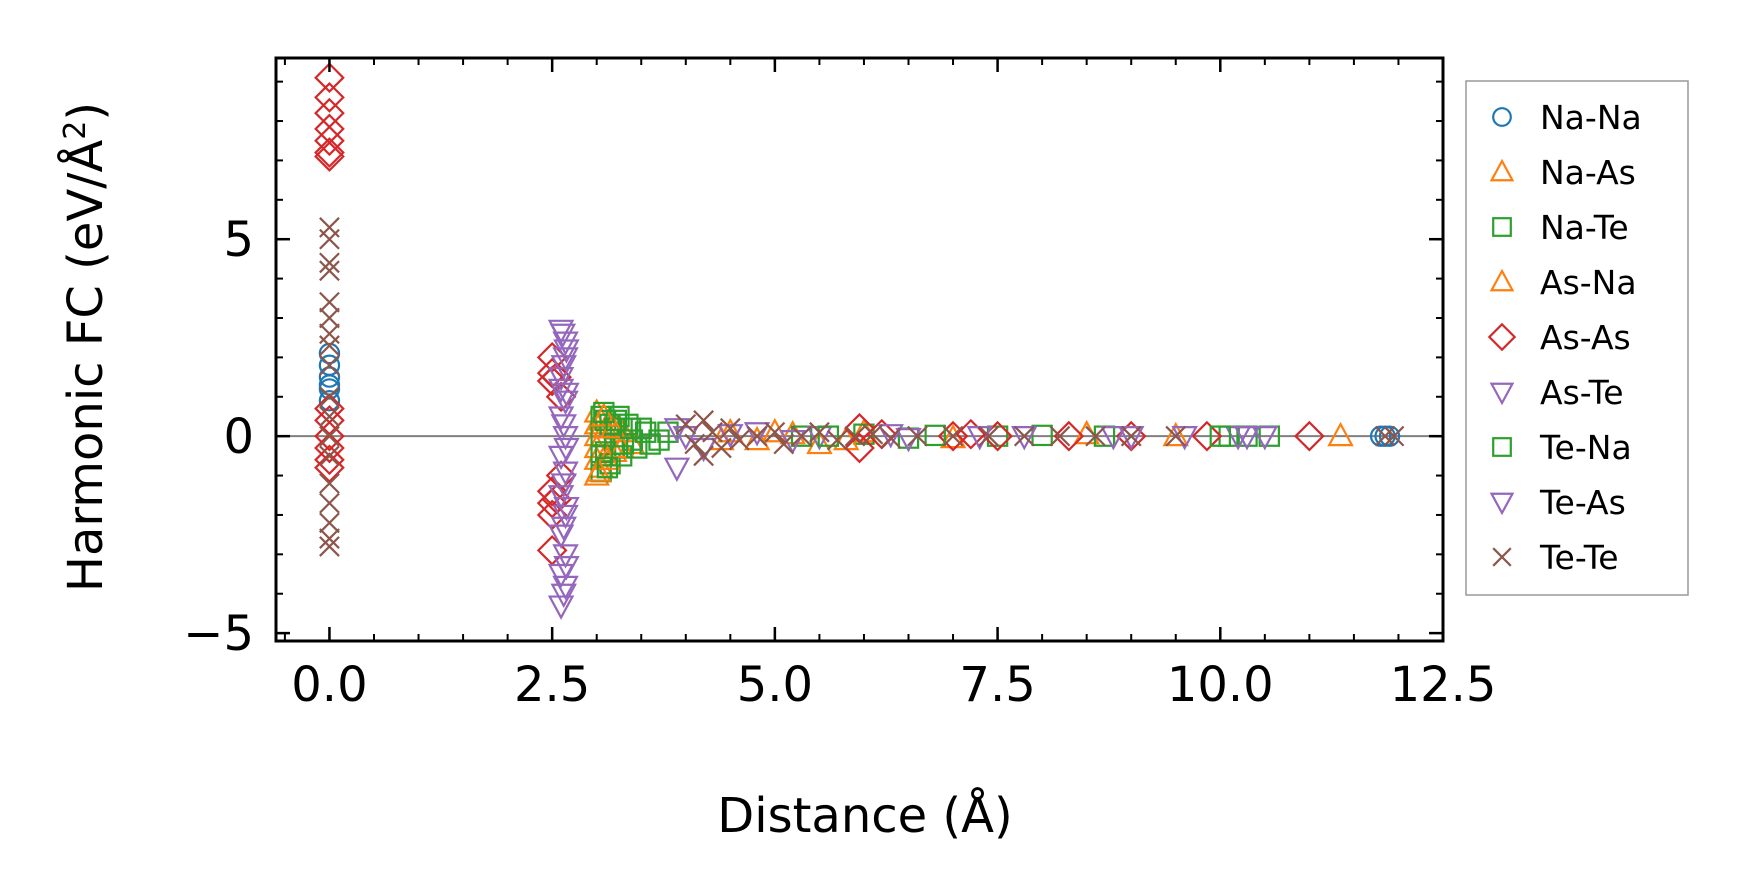  Describe the element at coordinates (1443, 685) in the screenshot. I see `x-tick-label: 12.5` at that location.